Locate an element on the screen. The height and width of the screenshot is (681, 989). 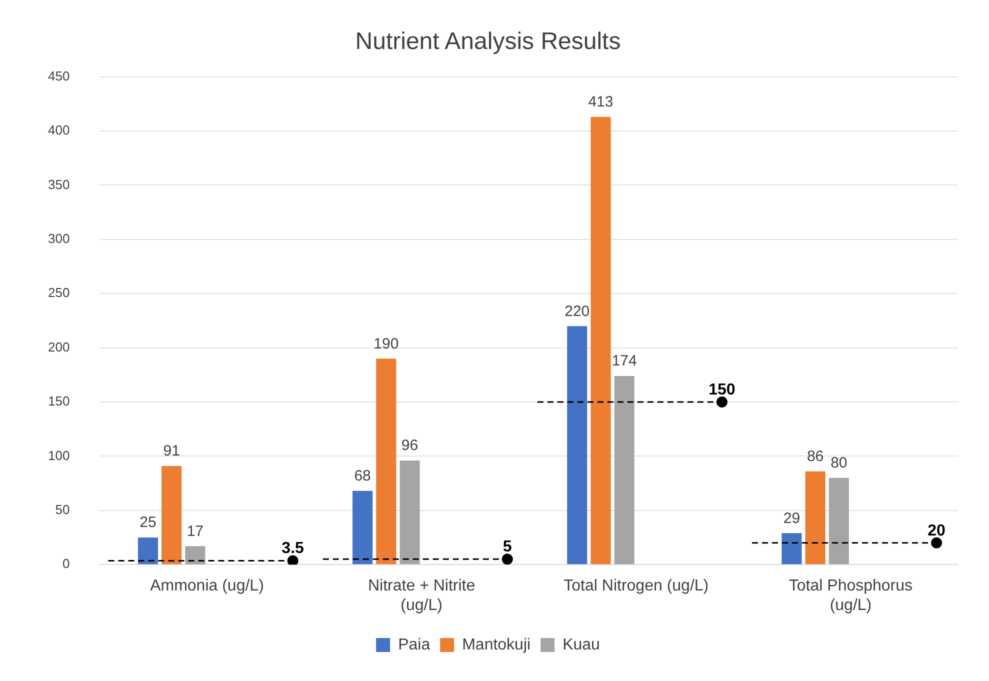
y-tick-label: 0 is located at coordinates (66, 564).